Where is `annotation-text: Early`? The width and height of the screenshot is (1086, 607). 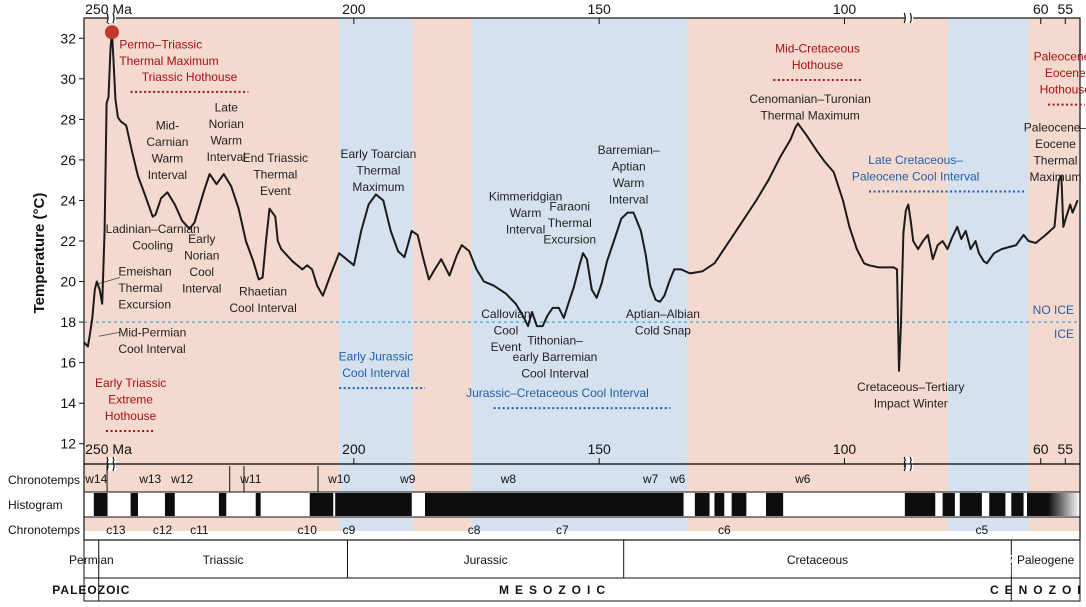 annotation-text: Early is located at coordinates (201, 239).